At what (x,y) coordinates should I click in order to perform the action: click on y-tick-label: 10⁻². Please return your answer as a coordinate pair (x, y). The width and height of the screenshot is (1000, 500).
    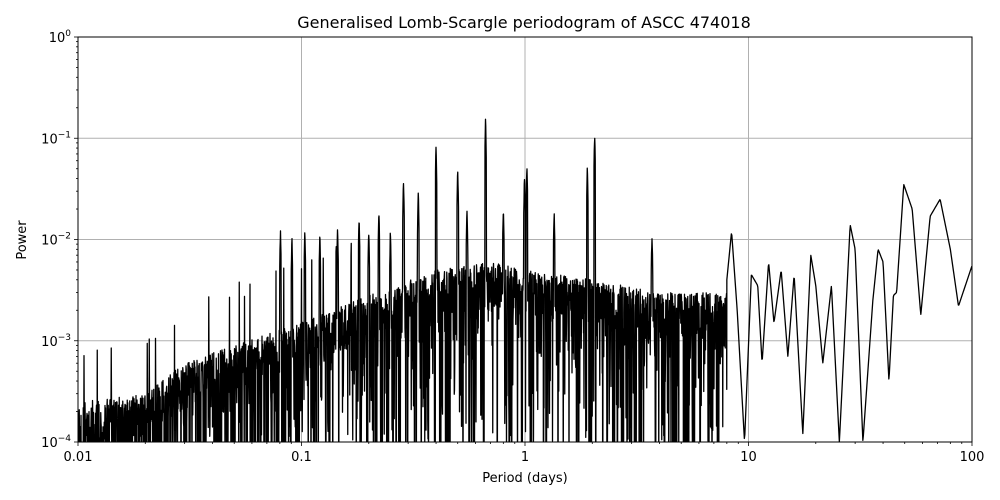
    Looking at the image, I should click on (56, 240).